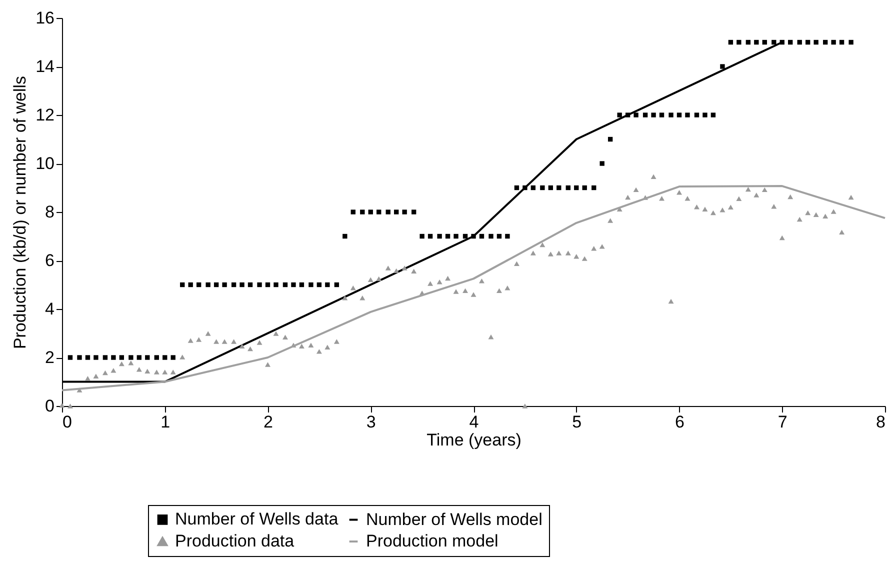 Image resolution: width=894 pixels, height=563 pixels. I want to click on y-tick-label: 14, so click(45, 66).